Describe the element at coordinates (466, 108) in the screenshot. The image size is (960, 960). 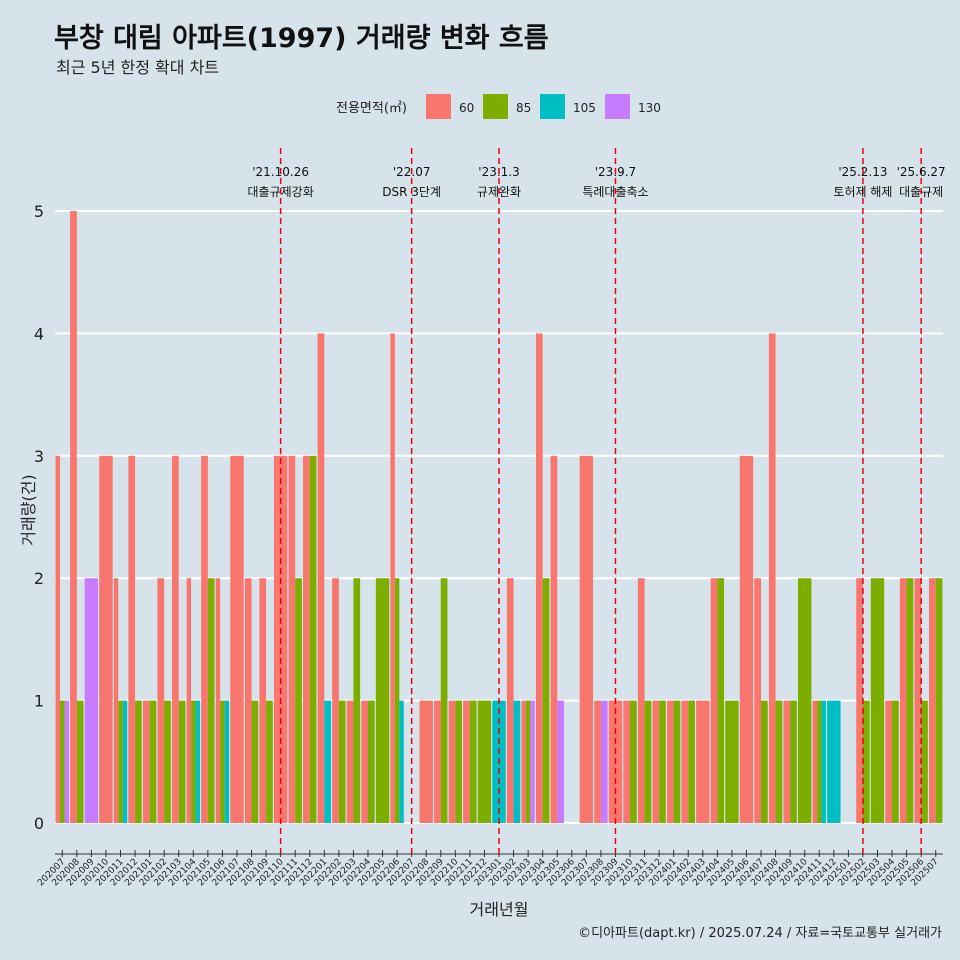
I see `legend-label: 60` at that location.